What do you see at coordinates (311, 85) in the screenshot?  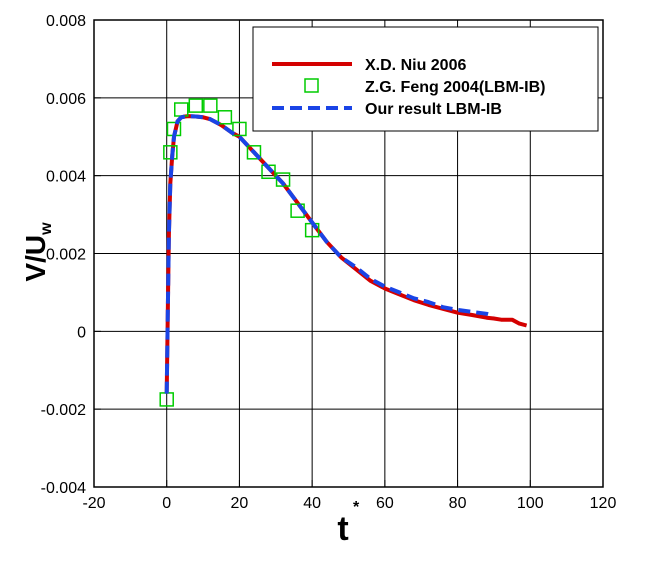 I see `legend-swatch-feng` at bounding box center [311, 85].